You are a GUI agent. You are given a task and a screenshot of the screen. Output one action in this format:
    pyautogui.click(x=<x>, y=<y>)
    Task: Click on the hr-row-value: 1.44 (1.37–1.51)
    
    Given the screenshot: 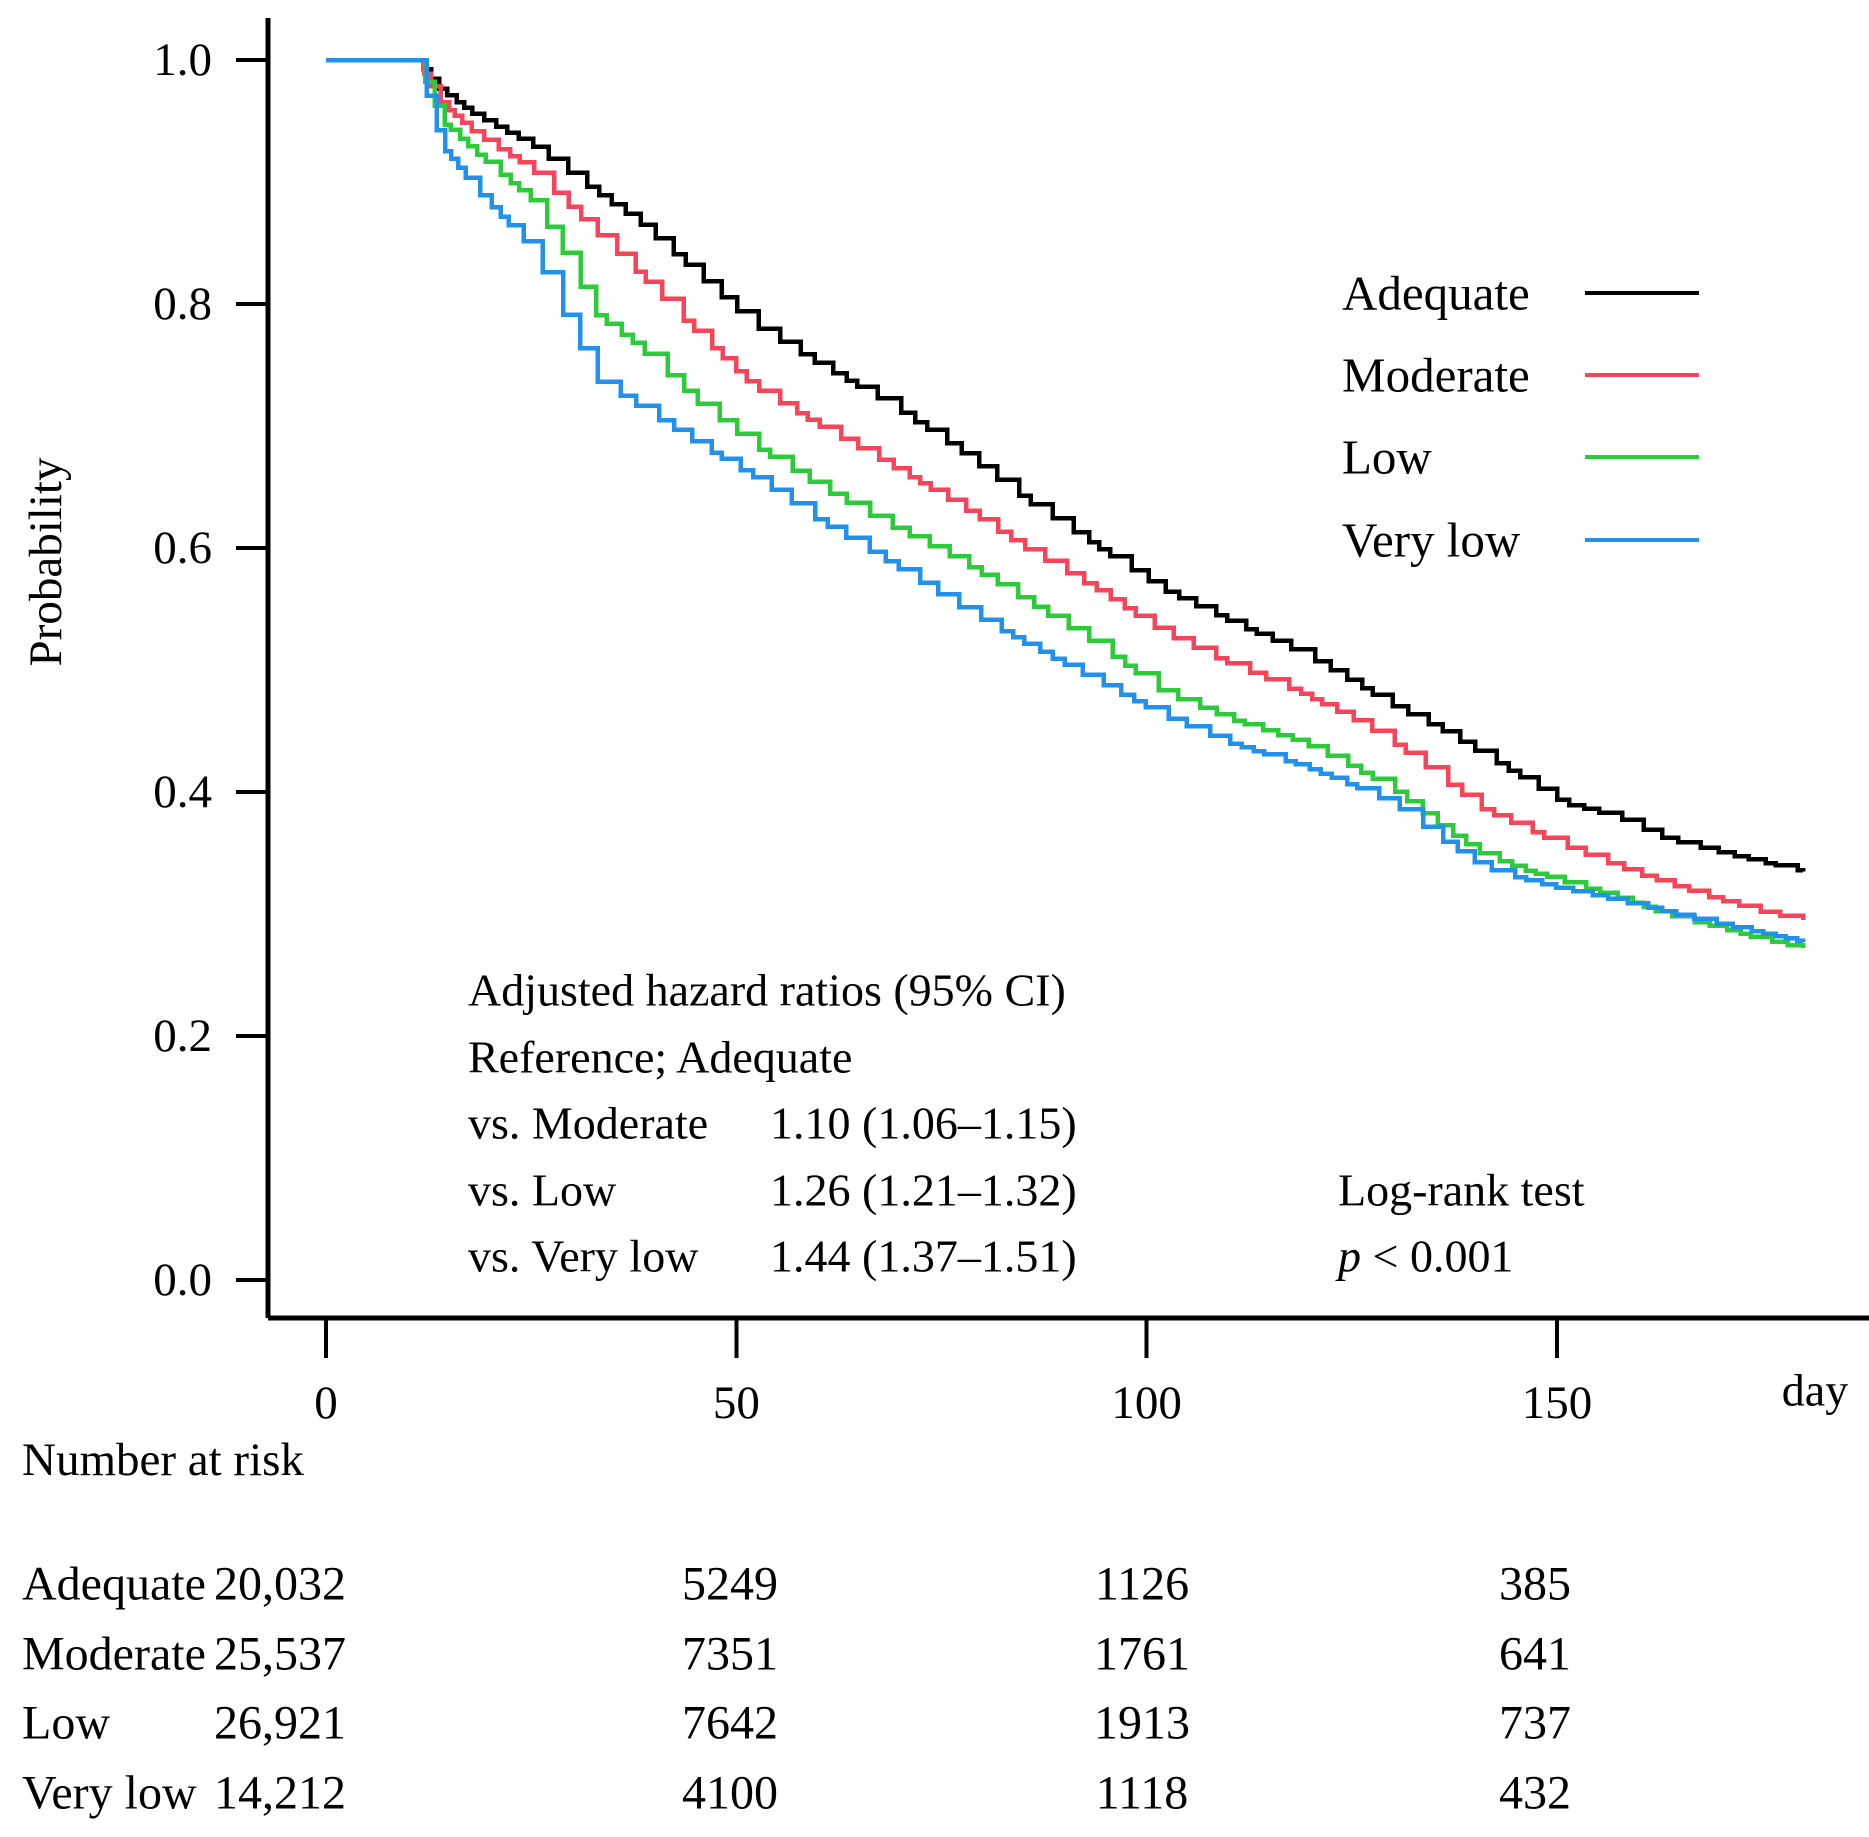 What is the action you would take?
    pyautogui.click(x=923, y=1256)
    